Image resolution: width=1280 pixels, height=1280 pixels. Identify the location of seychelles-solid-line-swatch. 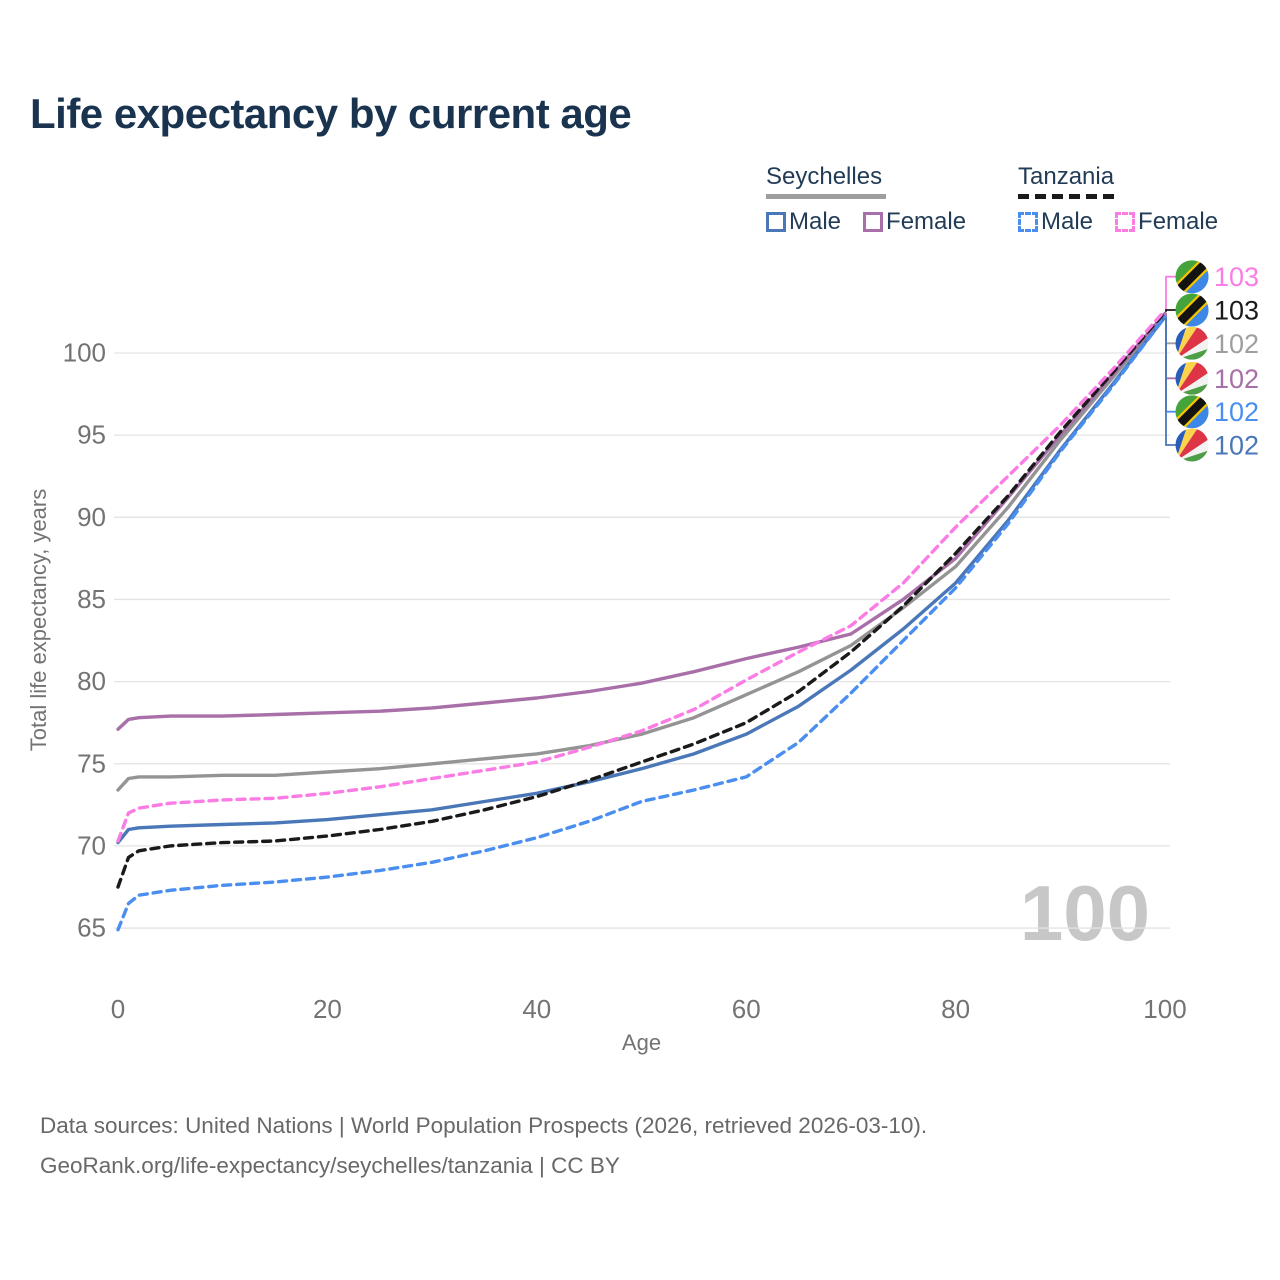
(826, 196).